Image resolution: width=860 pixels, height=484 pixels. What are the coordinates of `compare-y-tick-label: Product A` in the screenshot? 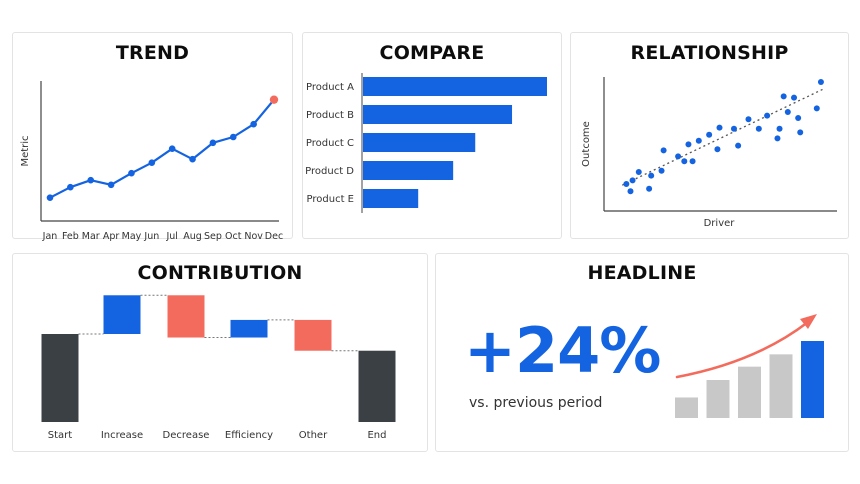 It's located at (330, 87).